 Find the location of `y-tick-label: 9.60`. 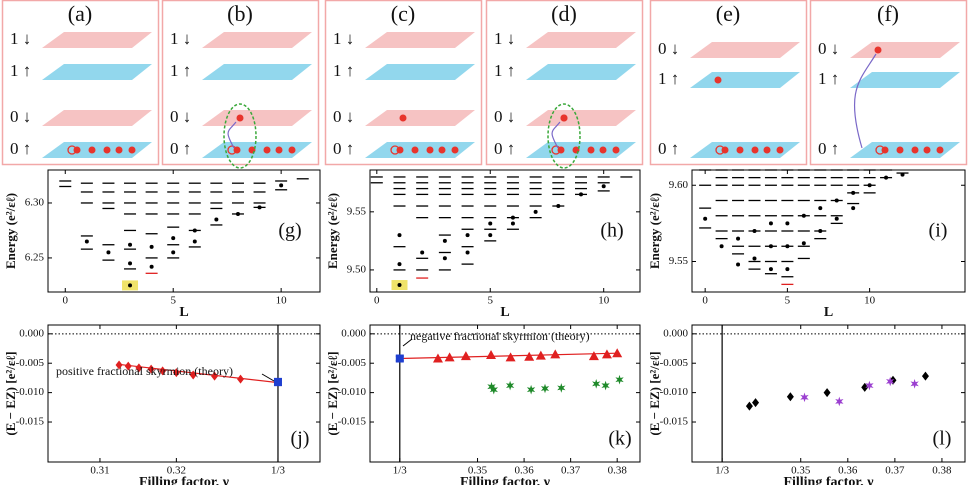

y-tick-label: 9.60 is located at coordinates (679, 185).